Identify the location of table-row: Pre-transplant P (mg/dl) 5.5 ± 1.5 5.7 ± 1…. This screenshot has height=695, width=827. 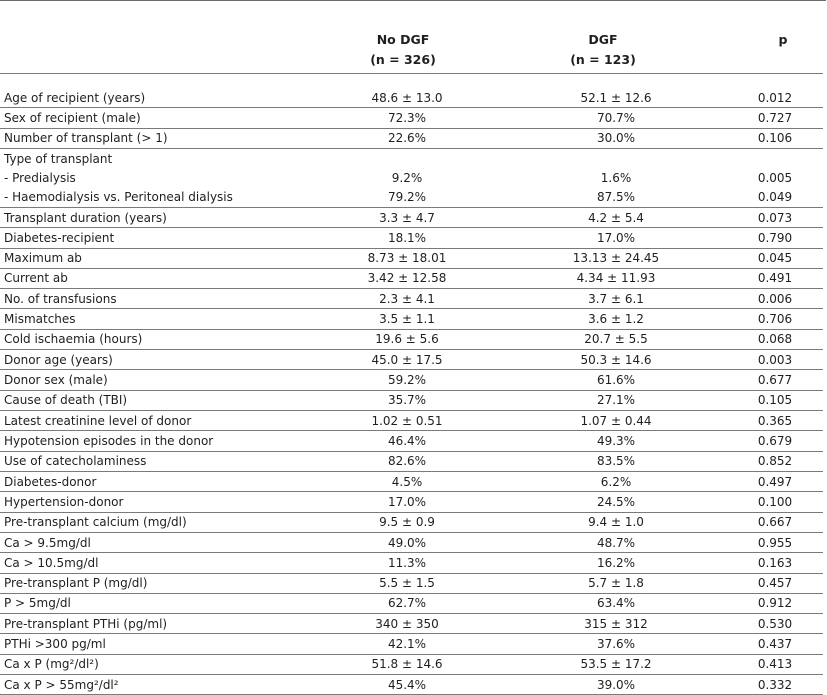
(411, 583).